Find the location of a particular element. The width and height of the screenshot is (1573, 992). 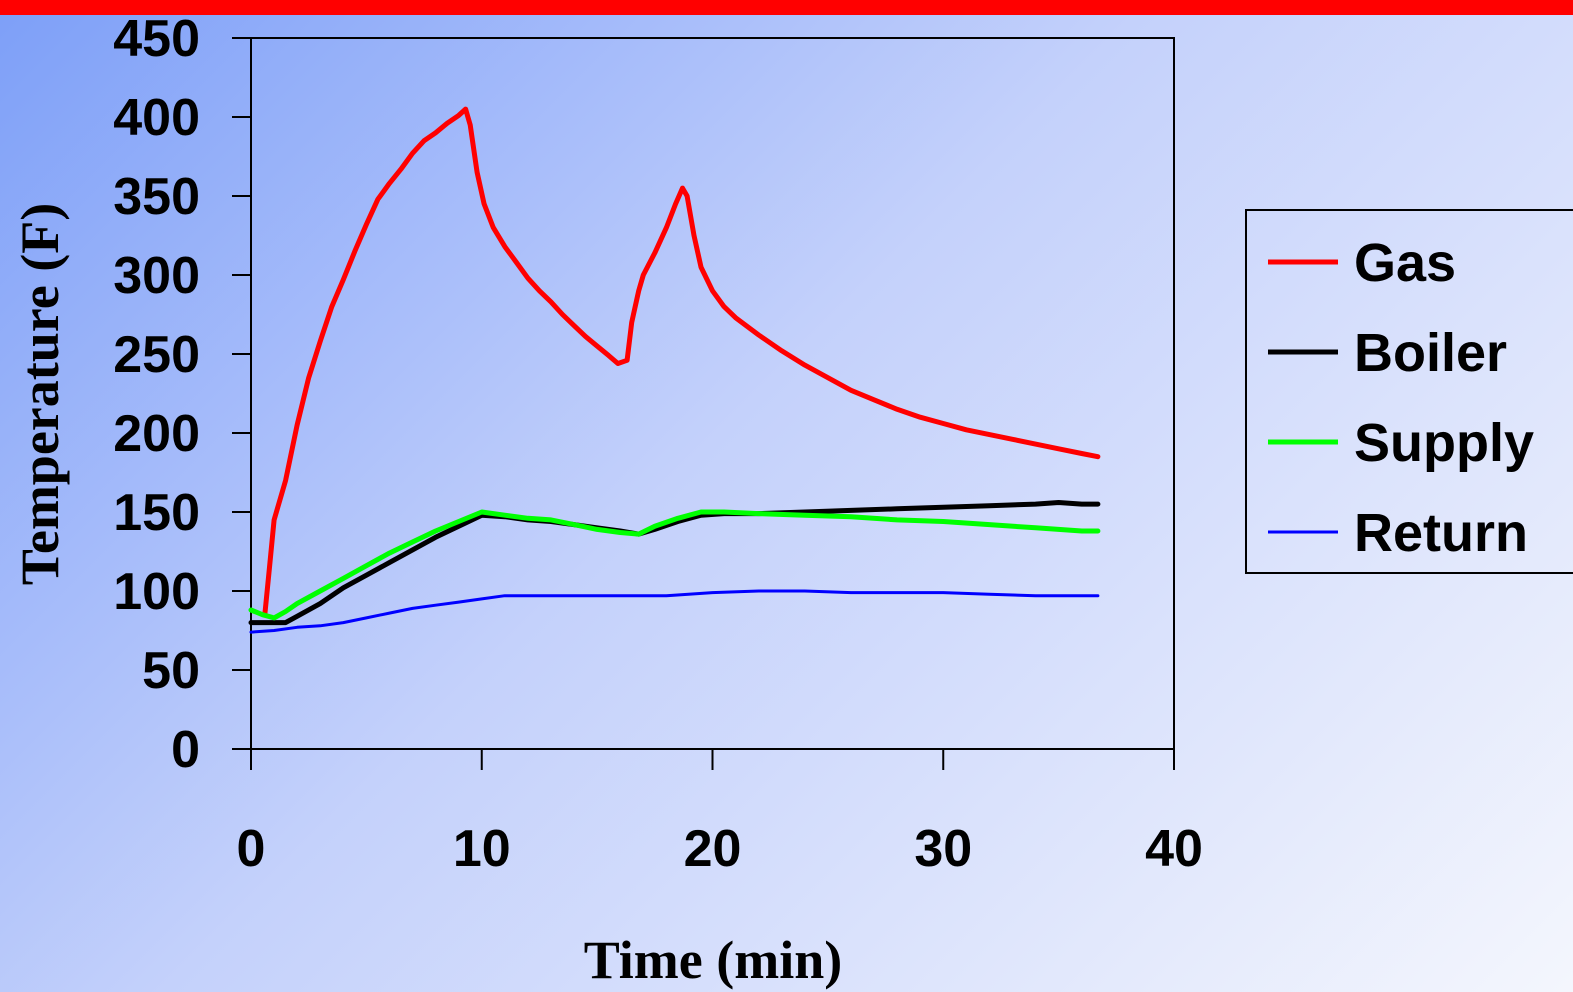

y-tick-label: 400 is located at coordinates (156, 118).